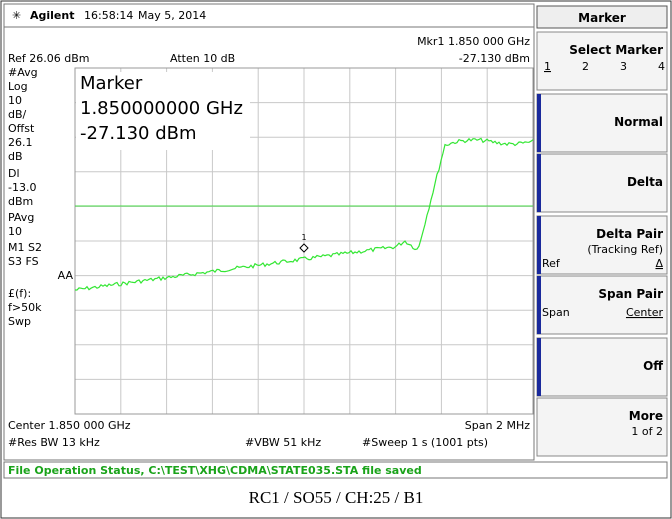 Image resolution: width=672 pixels, height=519 pixels. Describe the element at coordinates (19, 321) in the screenshot. I see `annotation: Swp` at that location.